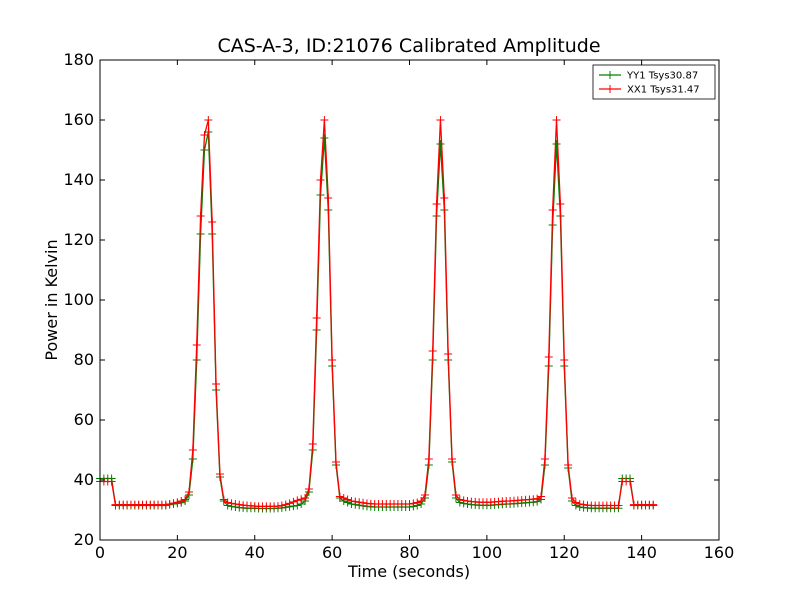 Image resolution: width=800 pixels, height=600 pixels. What do you see at coordinates (78, 119) in the screenshot?
I see `y-tick-label: 160` at bounding box center [78, 119].